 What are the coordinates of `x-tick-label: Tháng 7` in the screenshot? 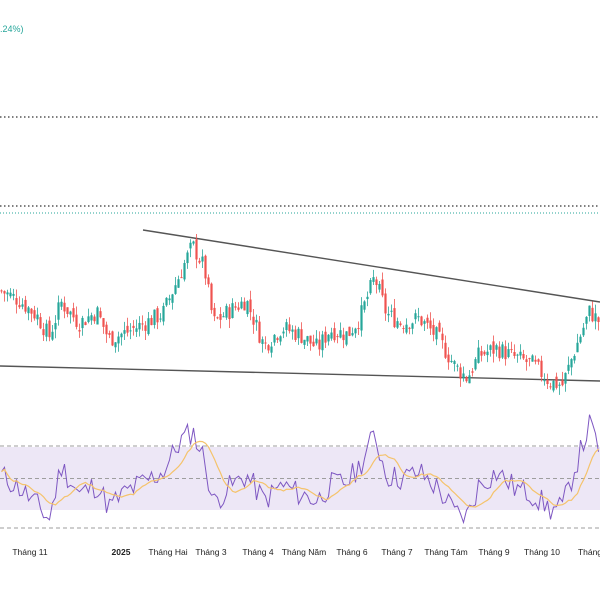 It's located at (396, 552).